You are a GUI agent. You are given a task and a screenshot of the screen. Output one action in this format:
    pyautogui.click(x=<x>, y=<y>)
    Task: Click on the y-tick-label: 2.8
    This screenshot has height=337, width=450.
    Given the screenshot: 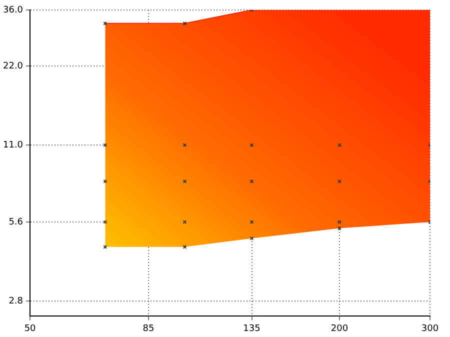 What is the action you would take?
    pyautogui.click(x=16, y=301)
    